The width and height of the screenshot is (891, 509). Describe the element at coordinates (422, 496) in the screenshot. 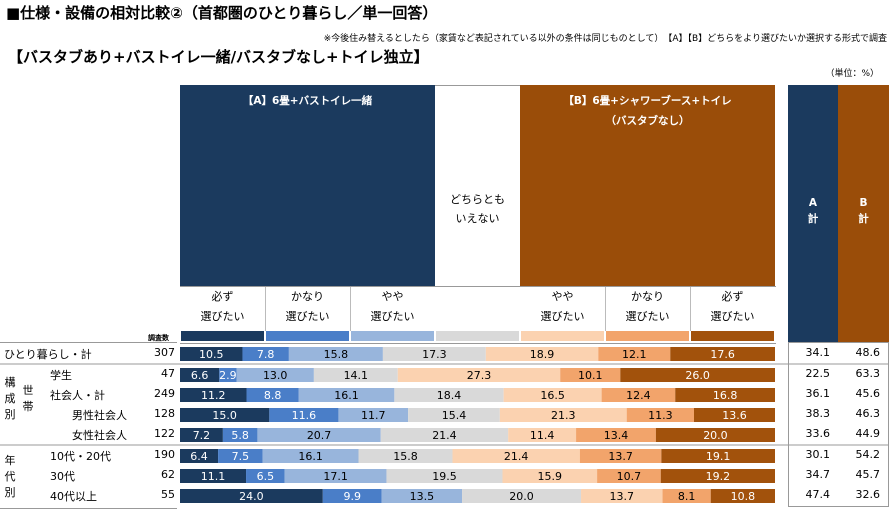

I see `bar-data-label: 13.5` at that location.